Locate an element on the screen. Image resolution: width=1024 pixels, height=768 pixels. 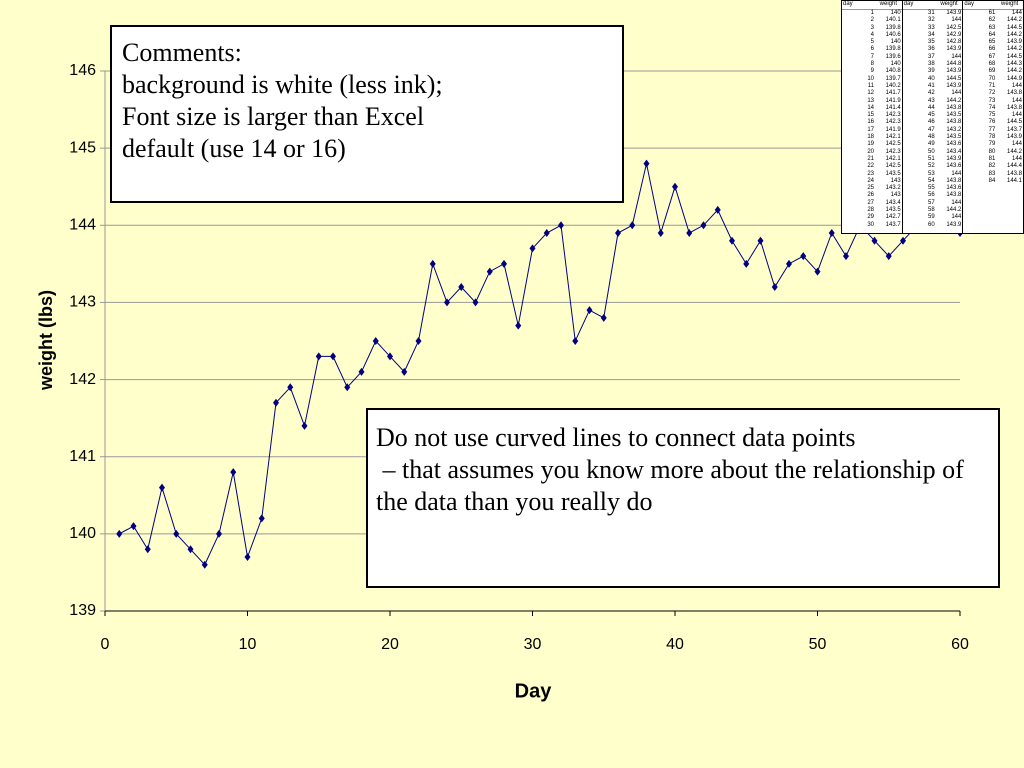
day-cell: 47 is located at coordinates (931, 129).